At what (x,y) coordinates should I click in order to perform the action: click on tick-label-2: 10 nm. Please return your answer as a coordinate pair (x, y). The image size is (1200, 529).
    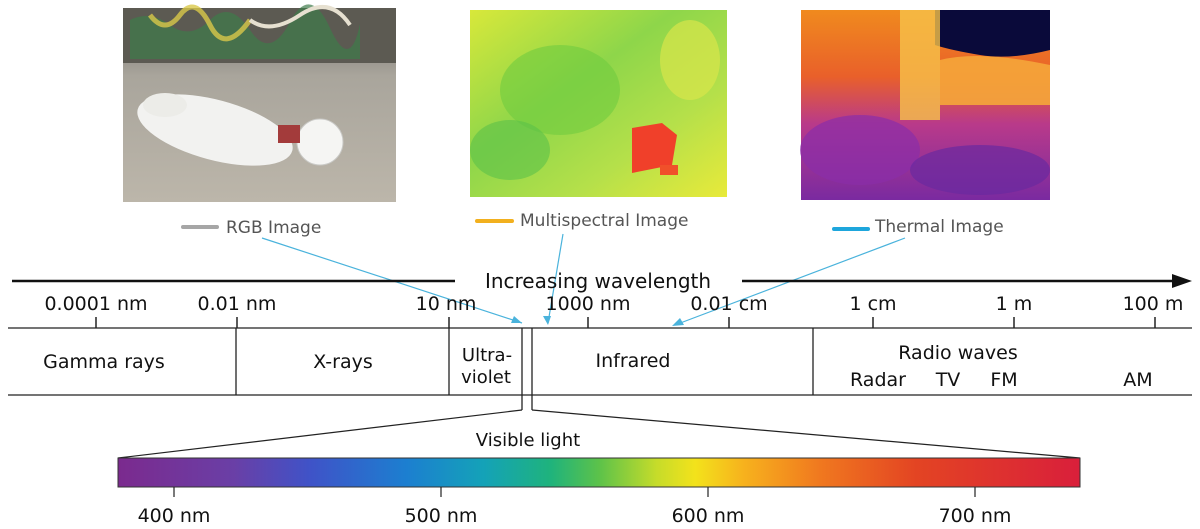
    Looking at the image, I should click on (446, 304).